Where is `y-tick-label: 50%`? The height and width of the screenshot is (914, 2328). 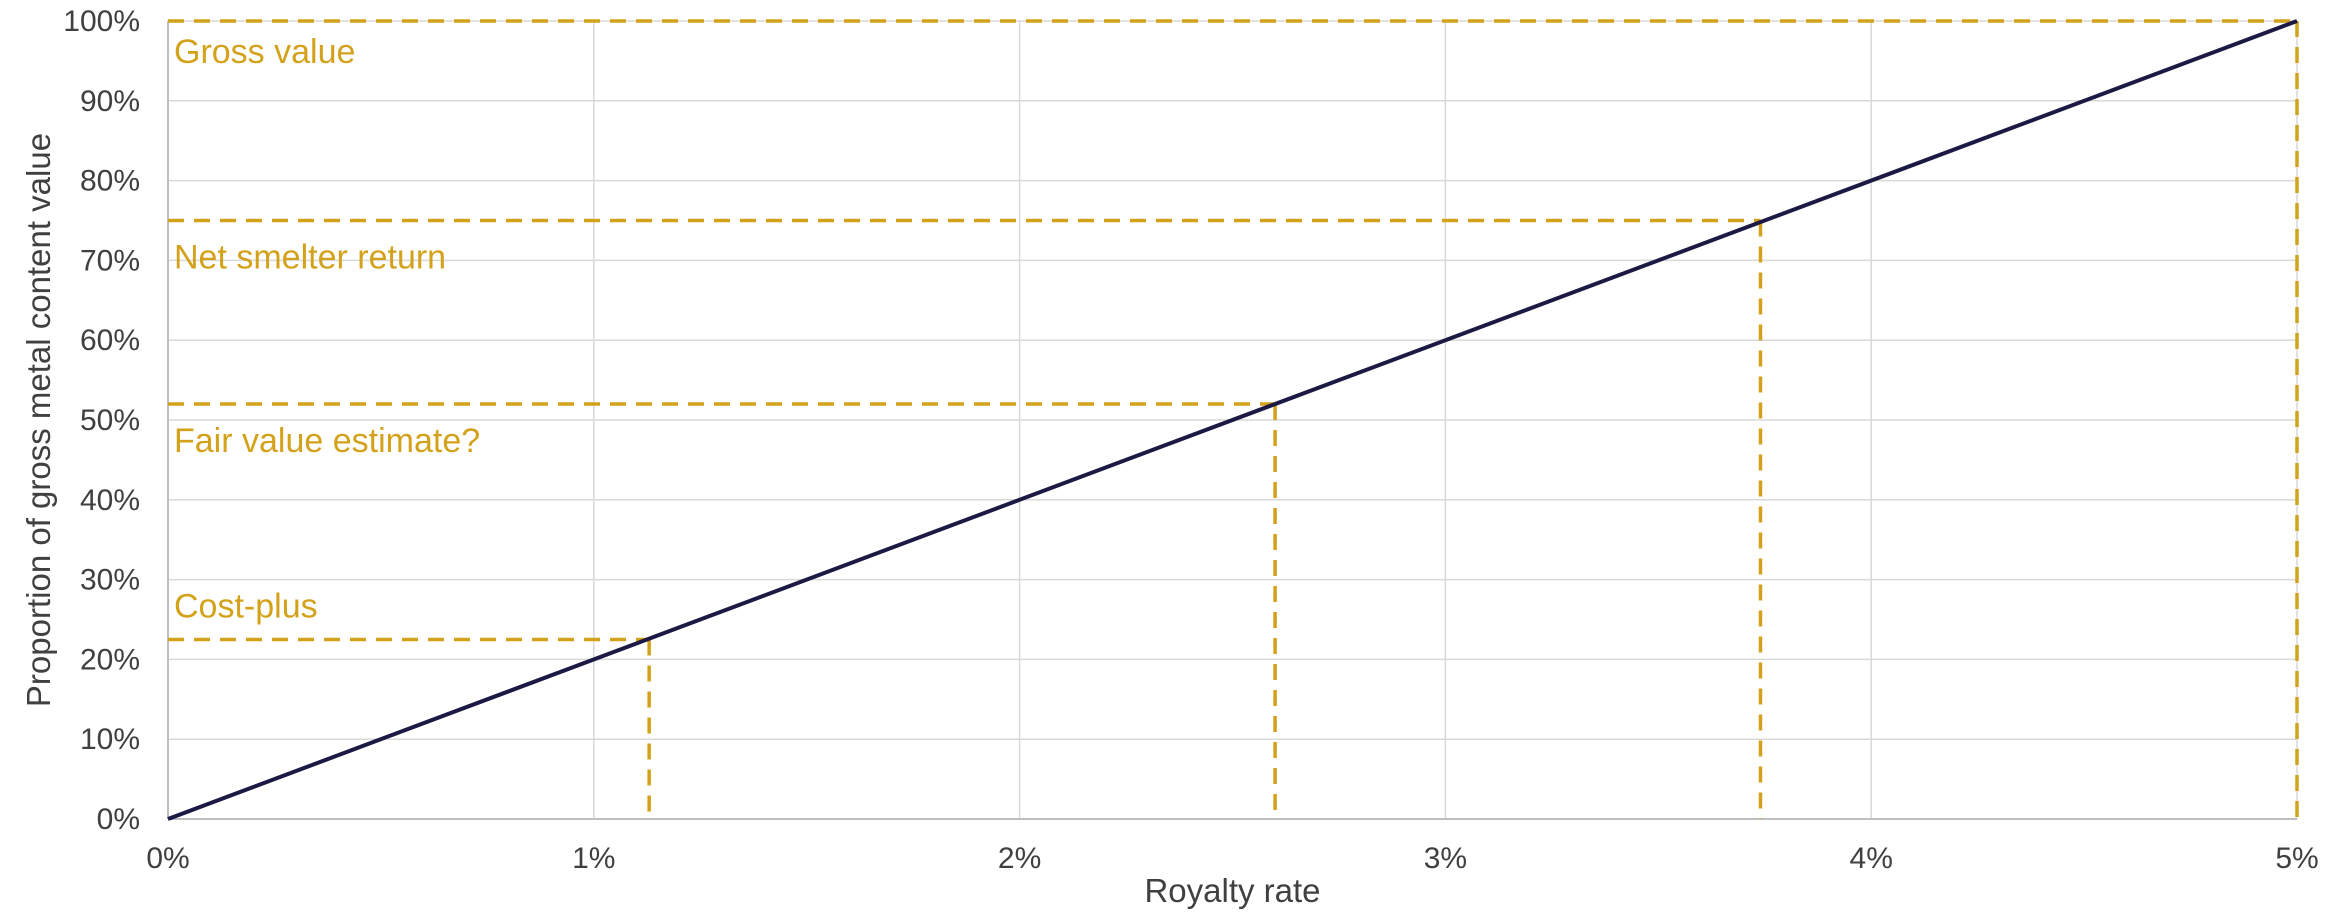
y-tick-label: 50% is located at coordinates (110, 420).